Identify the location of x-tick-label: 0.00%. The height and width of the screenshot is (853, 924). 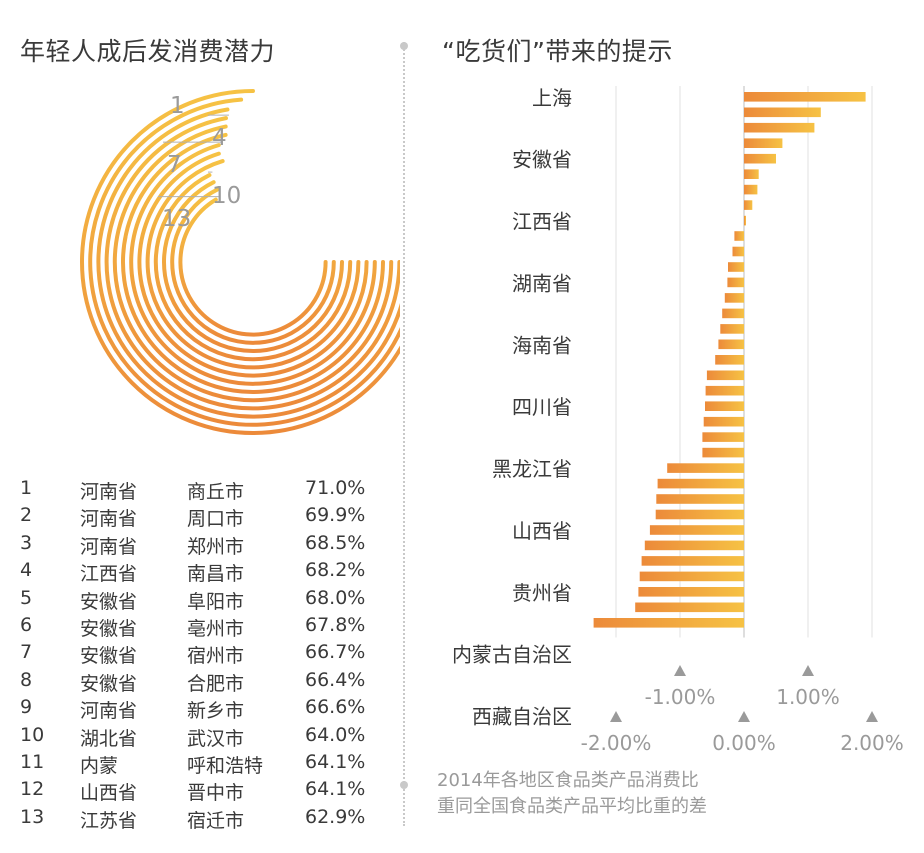
(744, 743).